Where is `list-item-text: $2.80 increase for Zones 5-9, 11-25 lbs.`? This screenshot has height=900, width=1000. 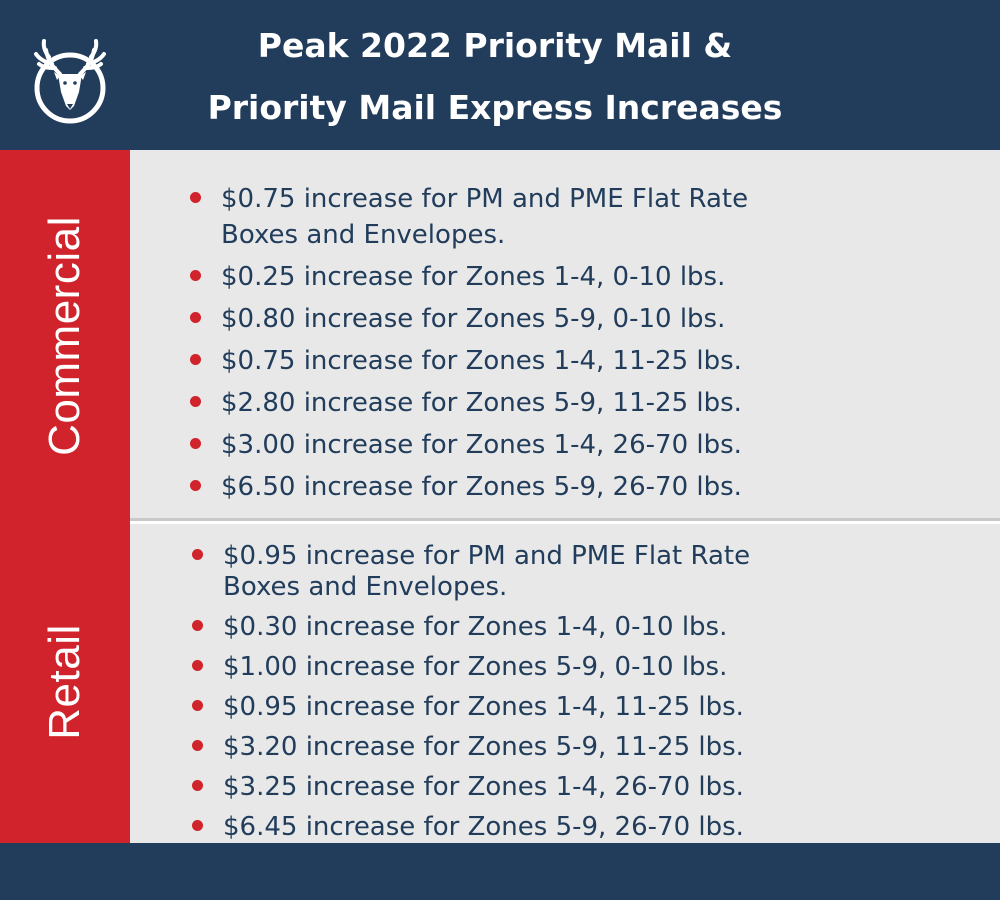 list-item-text: $2.80 increase for Zones 5-9, 11-25 lbs. is located at coordinates (481, 403).